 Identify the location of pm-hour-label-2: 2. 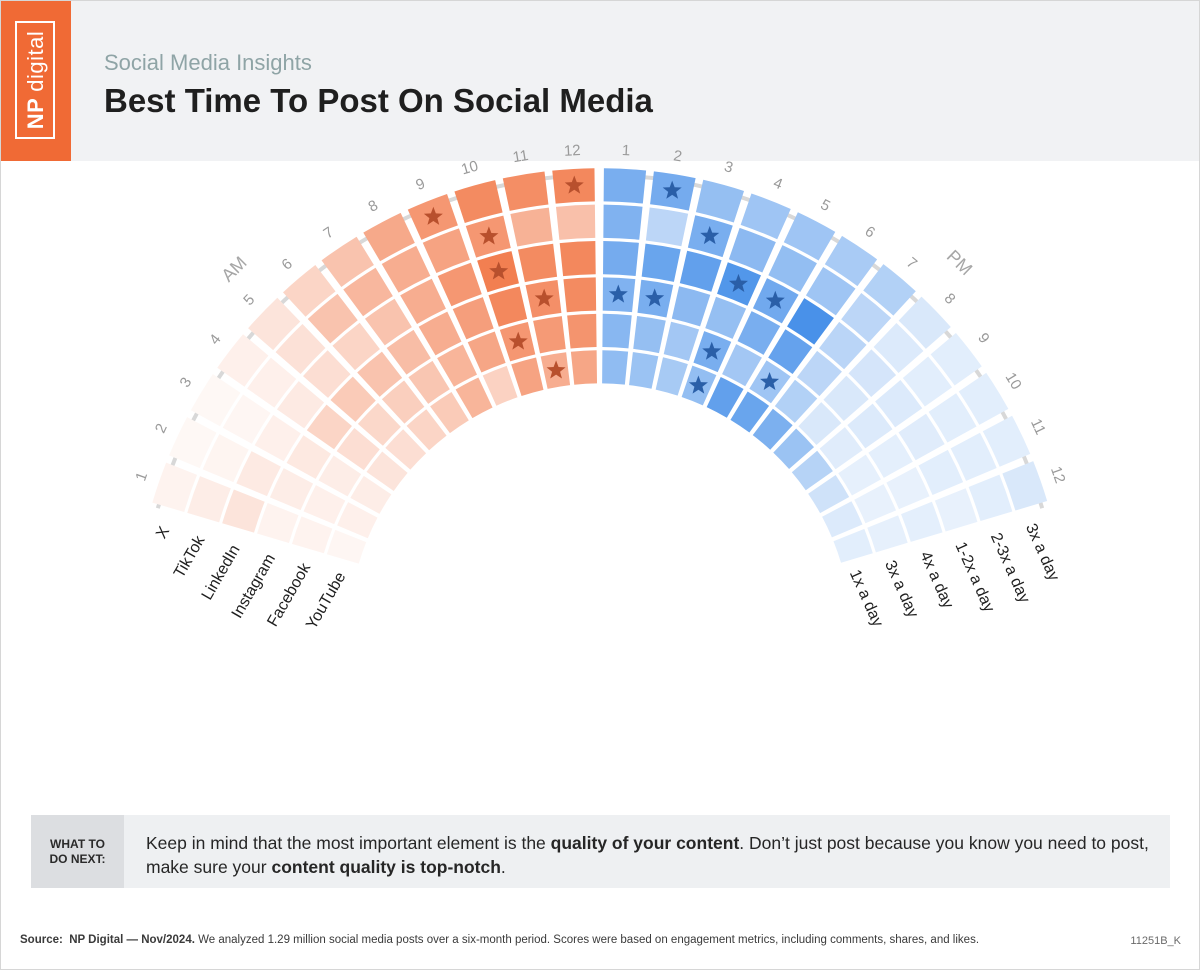
(677, 156).